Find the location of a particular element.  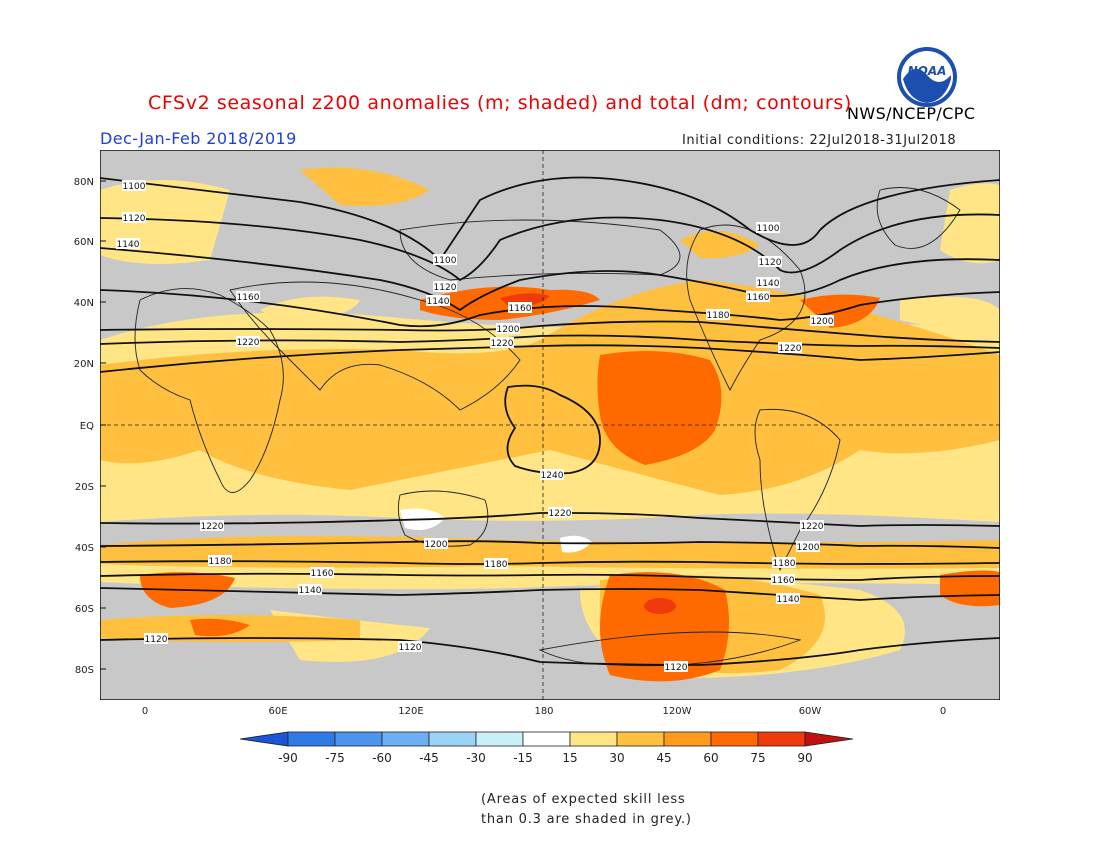

lat-tick-label: 20N is located at coordinates (84, 364).